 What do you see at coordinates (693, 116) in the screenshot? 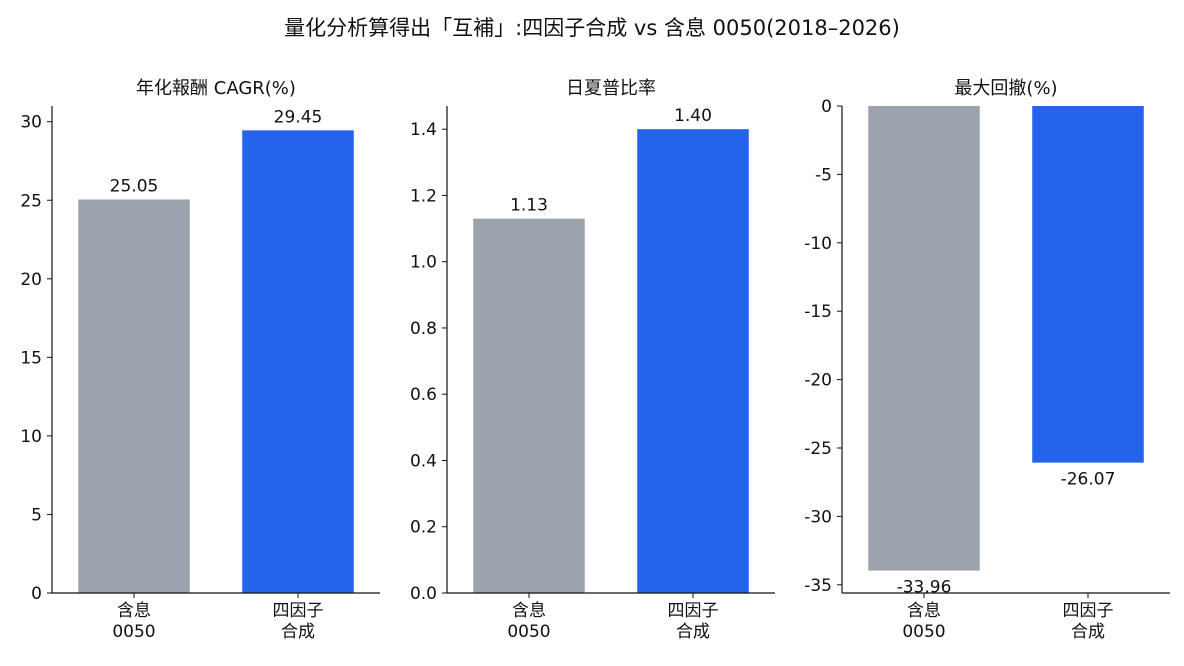
I see `bar-value-label: 1.40` at bounding box center [693, 116].